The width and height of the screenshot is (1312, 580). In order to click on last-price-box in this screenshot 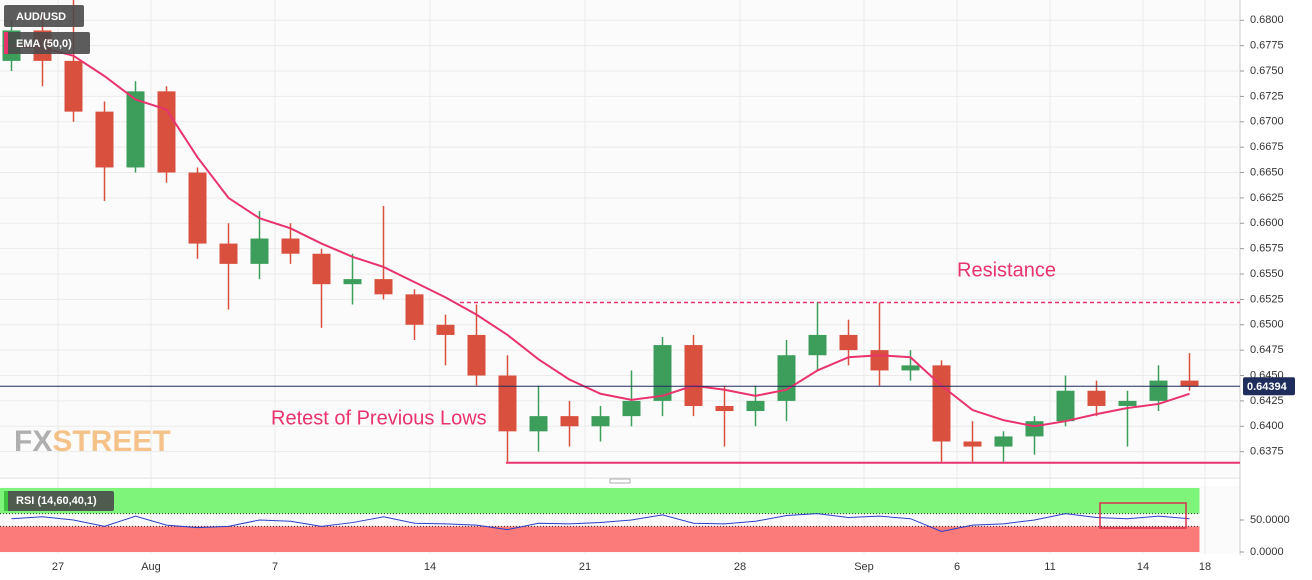, I will do `click(1269, 386)`.